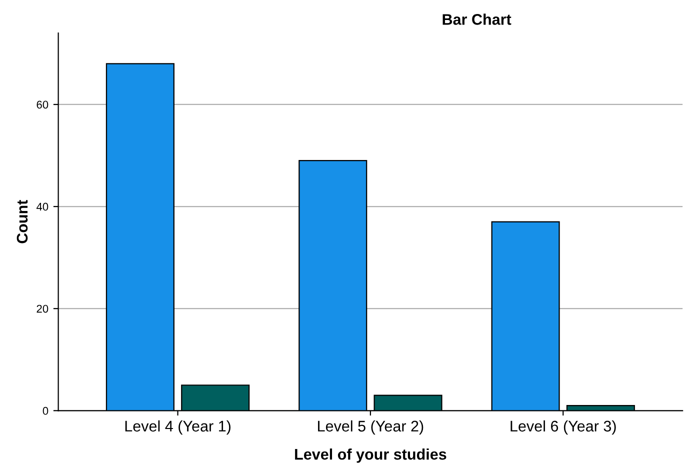 The height and width of the screenshot is (472, 686). What do you see at coordinates (477, 19) in the screenshot?
I see `chart-title: Bar Chart` at bounding box center [477, 19].